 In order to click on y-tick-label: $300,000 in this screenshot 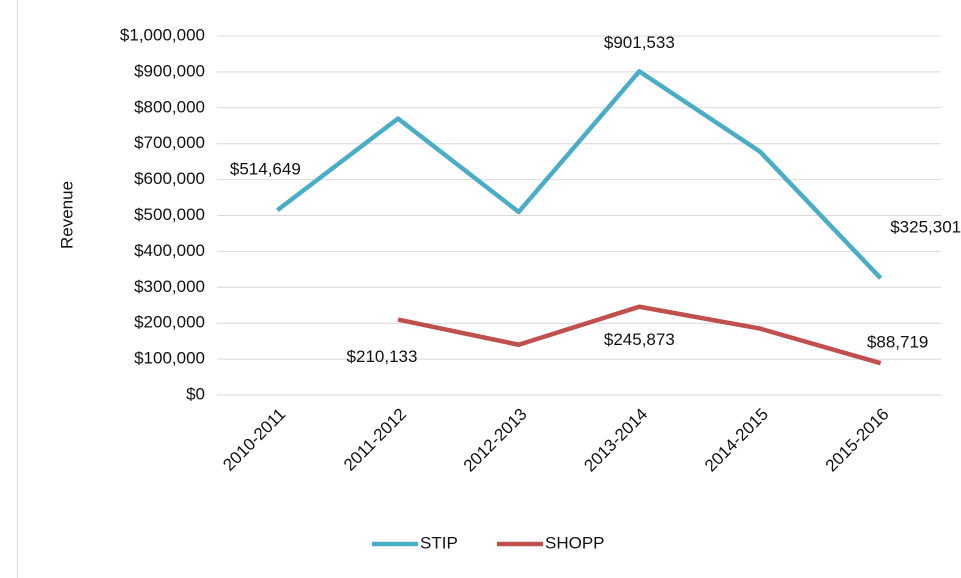, I will do `click(169, 286)`.